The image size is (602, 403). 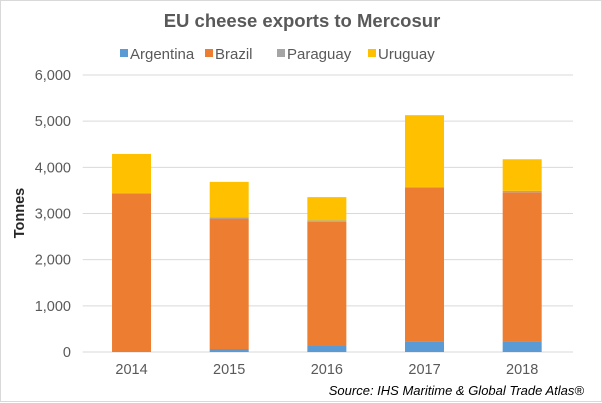 What do you see at coordinates (327, 221) in the screenshot?
I see `bar-paraguay-2016` at bounding box center [327, 221].